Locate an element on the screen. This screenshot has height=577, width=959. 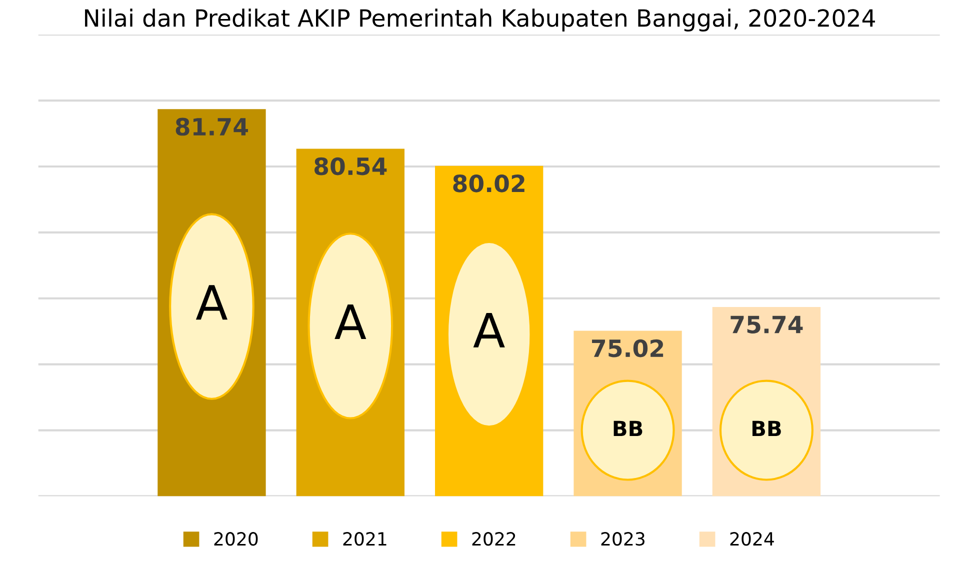
data-label: 75.02 is located at coordinates (628, 348).